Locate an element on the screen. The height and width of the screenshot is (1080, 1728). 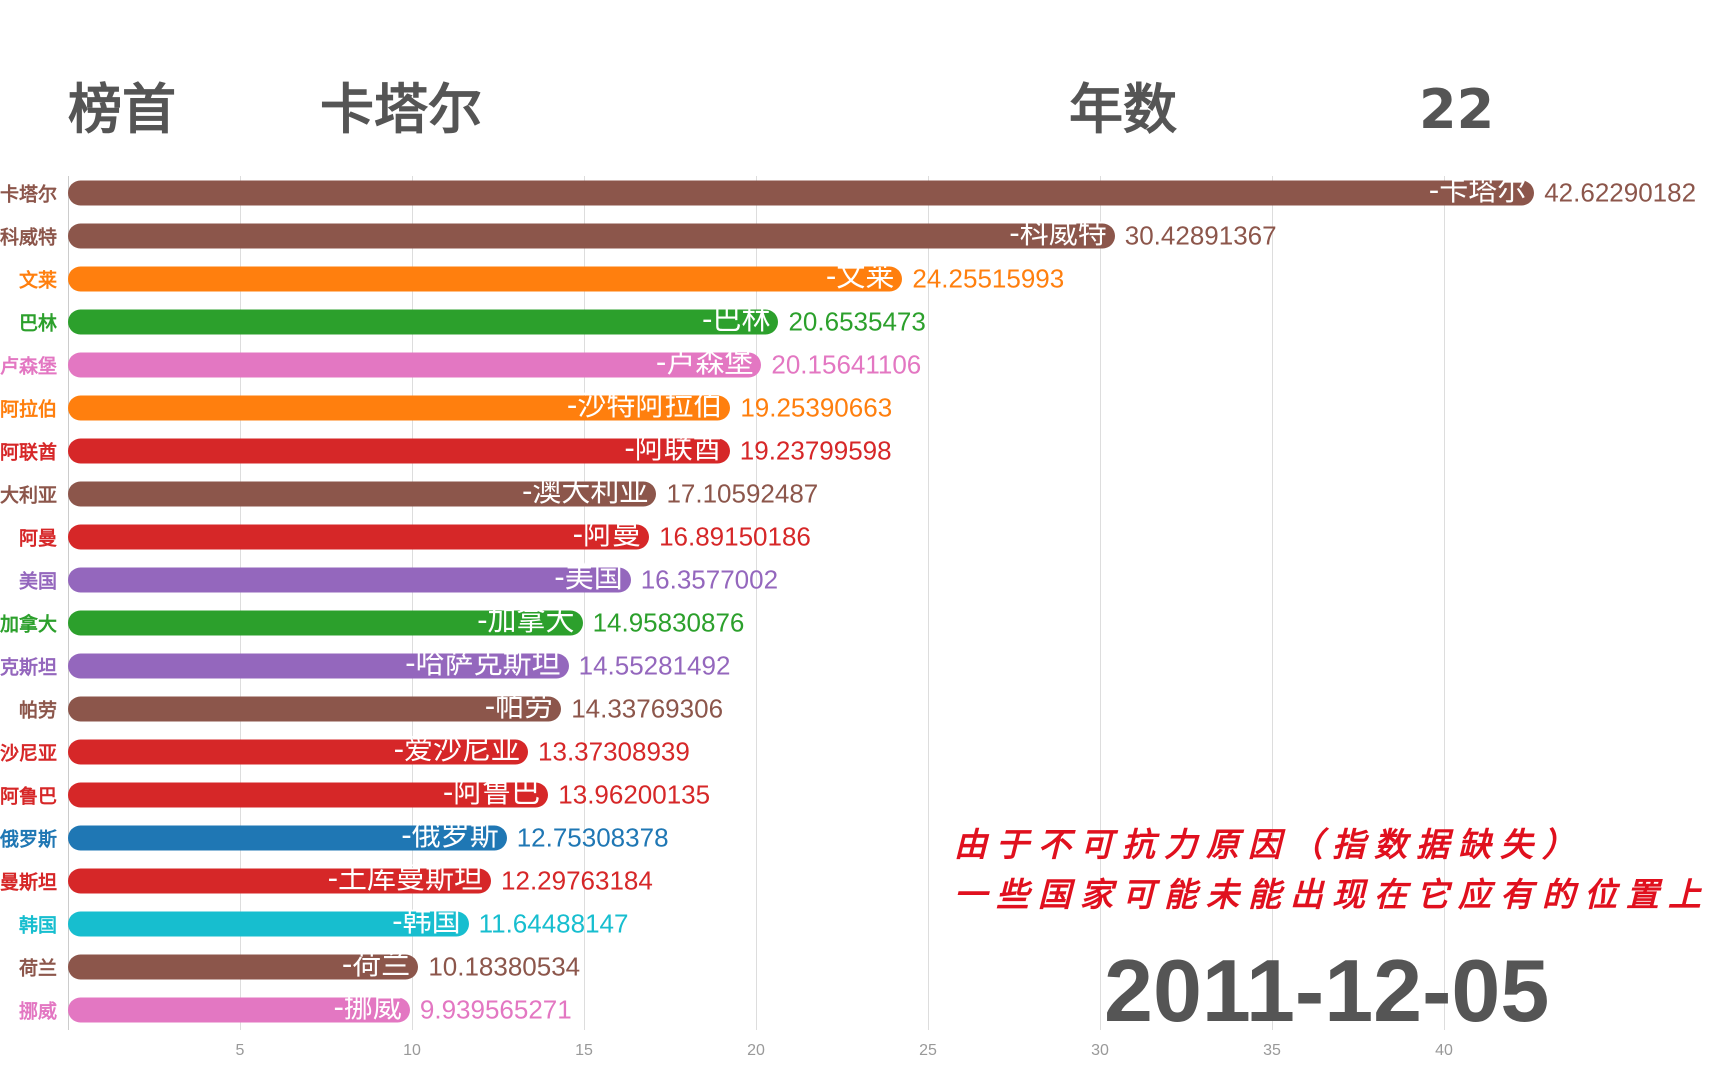
category-label: 阿曼 is located at coordinates (37, 538).